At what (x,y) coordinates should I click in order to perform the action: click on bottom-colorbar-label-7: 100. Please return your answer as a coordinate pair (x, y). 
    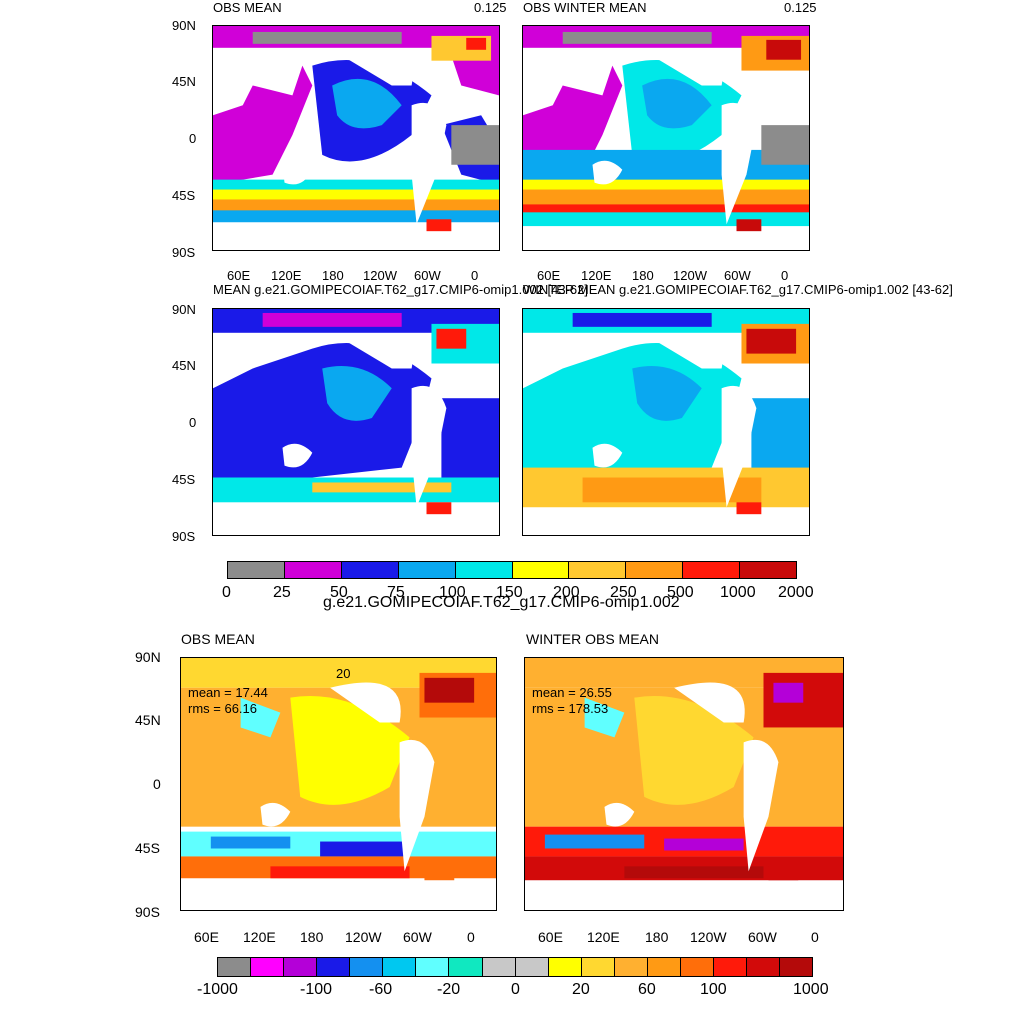
    Looking at the image, I should click on (713, 989).